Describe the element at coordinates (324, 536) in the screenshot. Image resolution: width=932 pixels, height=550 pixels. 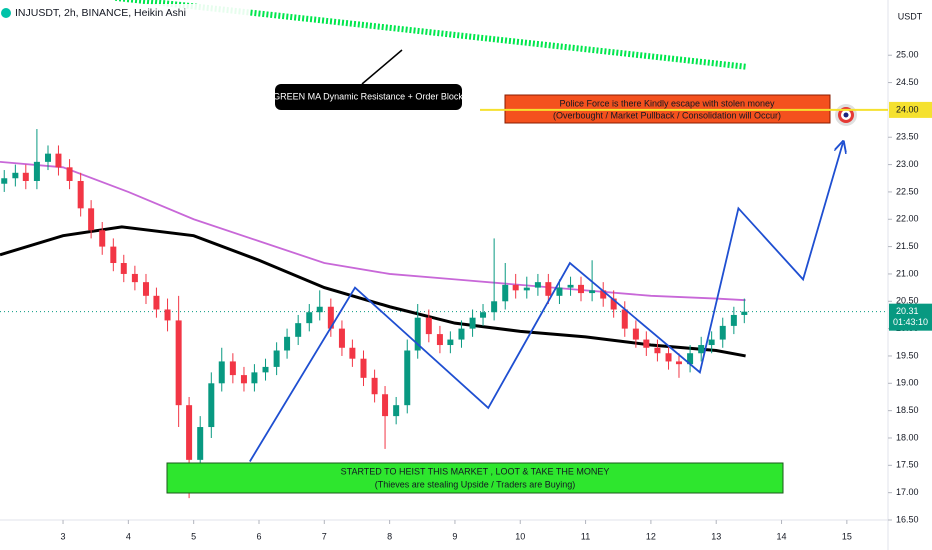
I see `x-tick-label: 7` at that location.